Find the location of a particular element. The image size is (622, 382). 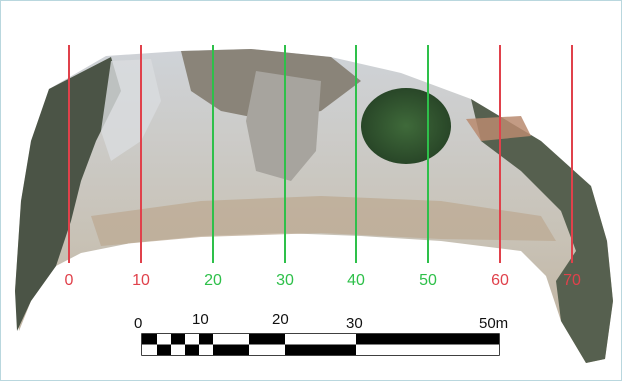

scale-label-50m: 50m is located at coordinates (493, 323).